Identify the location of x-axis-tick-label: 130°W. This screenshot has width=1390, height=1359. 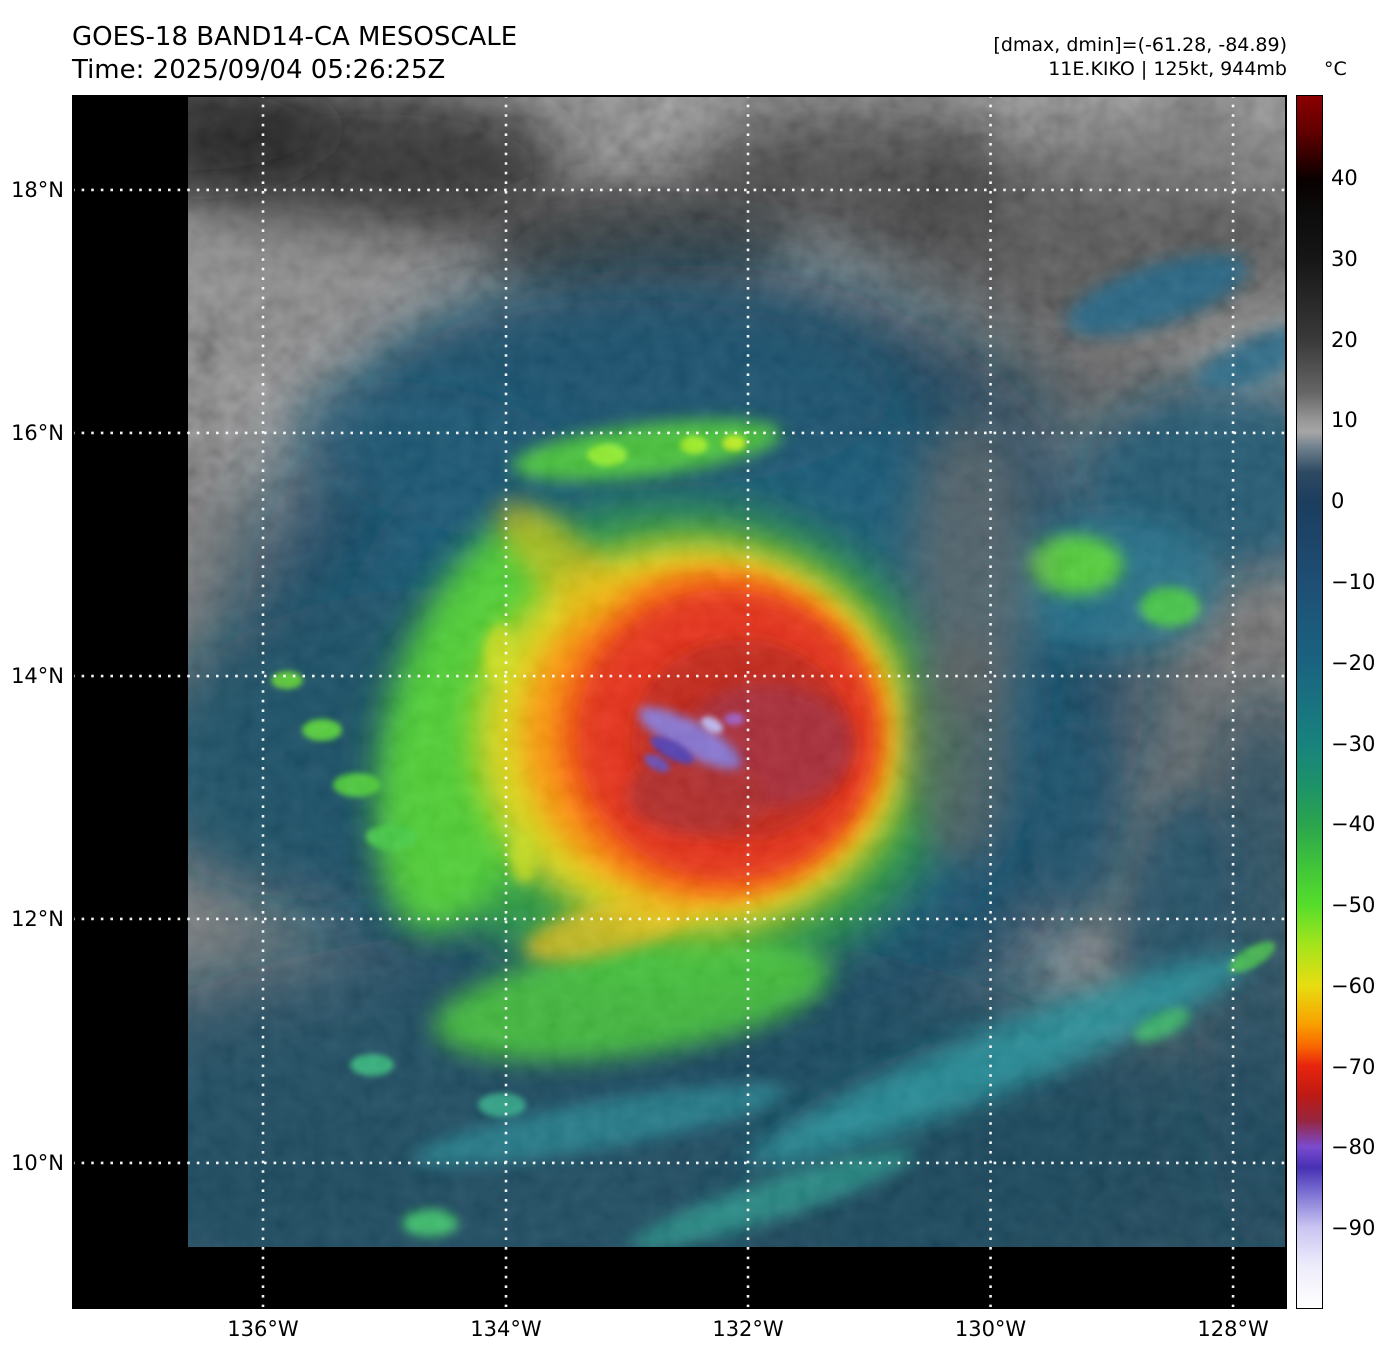
(990, 1329).